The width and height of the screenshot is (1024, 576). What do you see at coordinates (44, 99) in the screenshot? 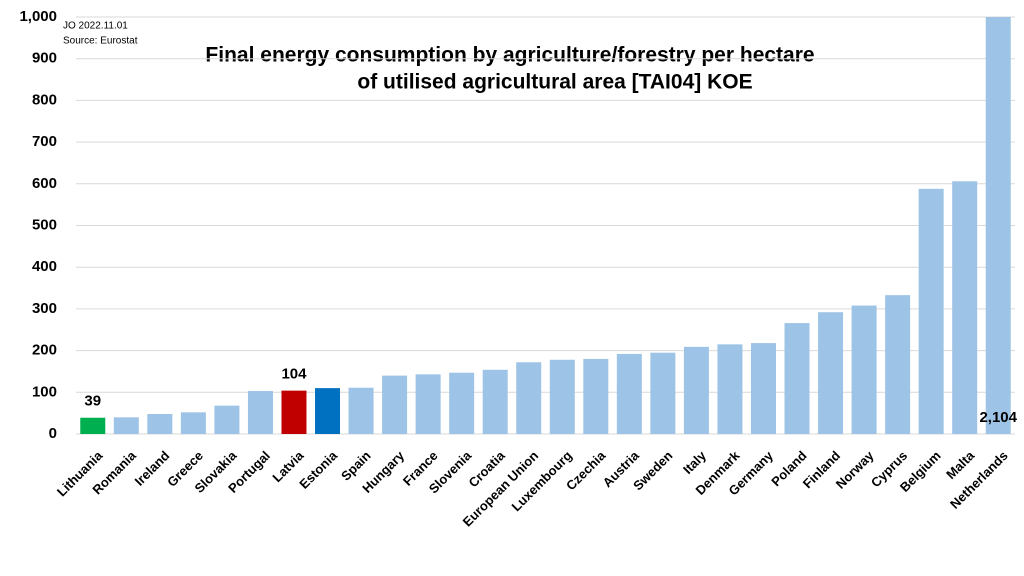
I see `y-tick-label: 800` at bounding box center [44, 99].